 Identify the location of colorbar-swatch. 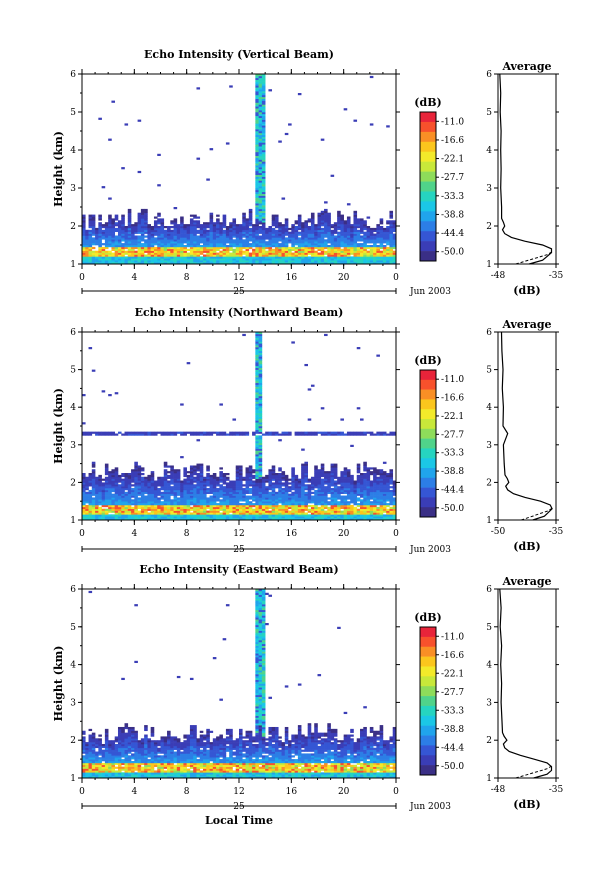
(428, 117).